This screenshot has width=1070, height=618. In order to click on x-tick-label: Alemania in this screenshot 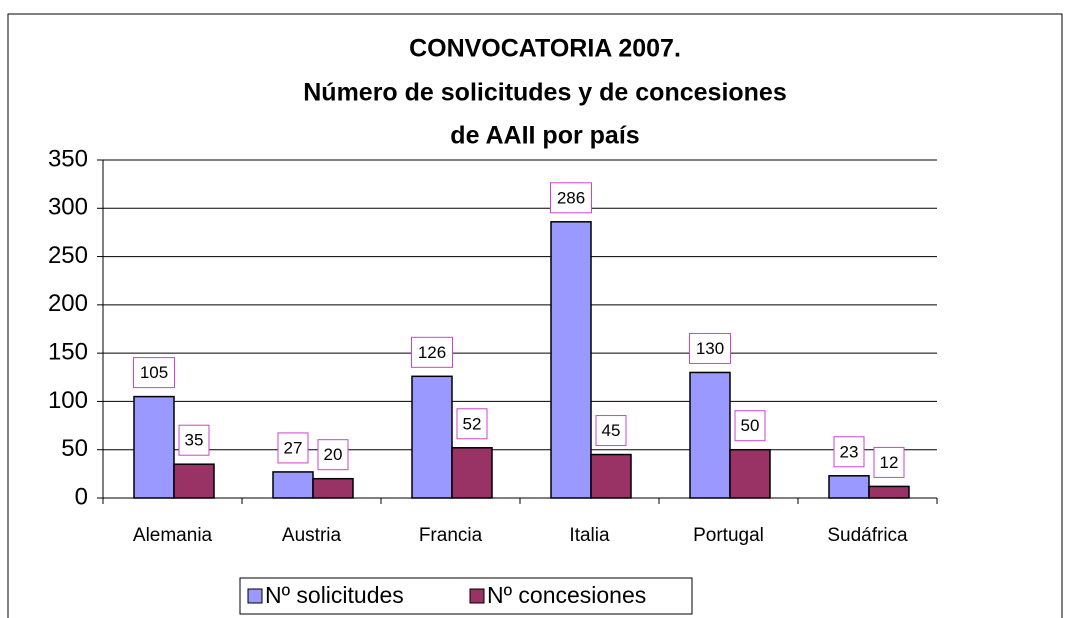, I will do `click(173, 535)`.